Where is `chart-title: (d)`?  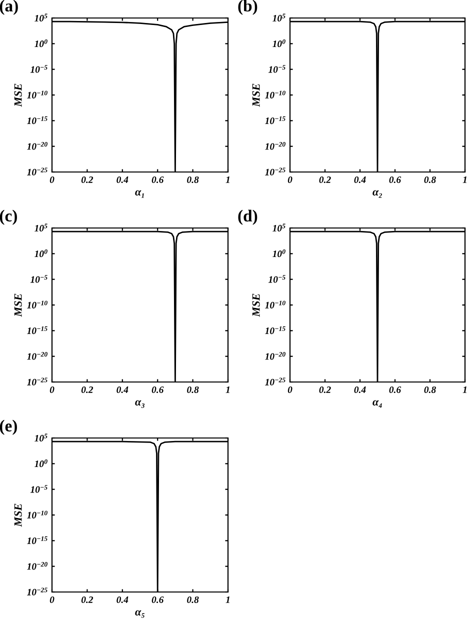
chart-title: (d) is located at coordinates (248, 217).